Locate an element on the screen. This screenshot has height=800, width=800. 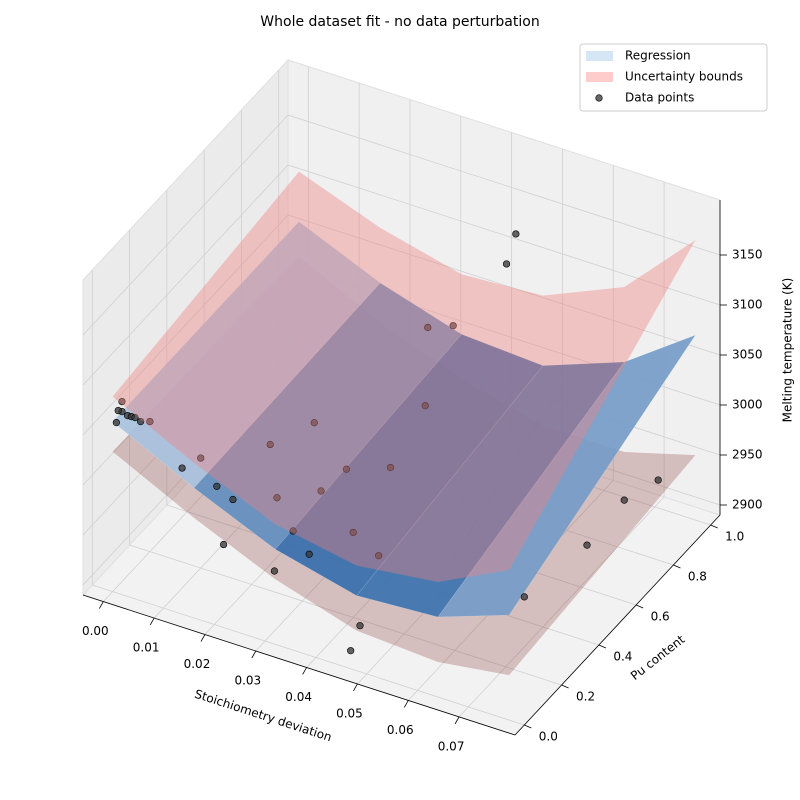
y-tick-label: 0.8 is located at coordinates (697, 577).